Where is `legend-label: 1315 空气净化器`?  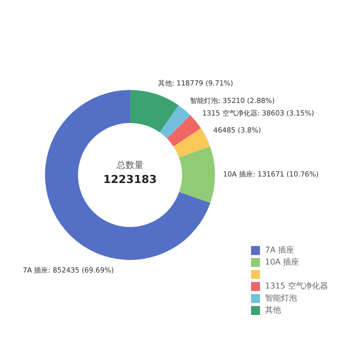 legend-label: 1315 空气净化器 is located at coordinates (296, 286).